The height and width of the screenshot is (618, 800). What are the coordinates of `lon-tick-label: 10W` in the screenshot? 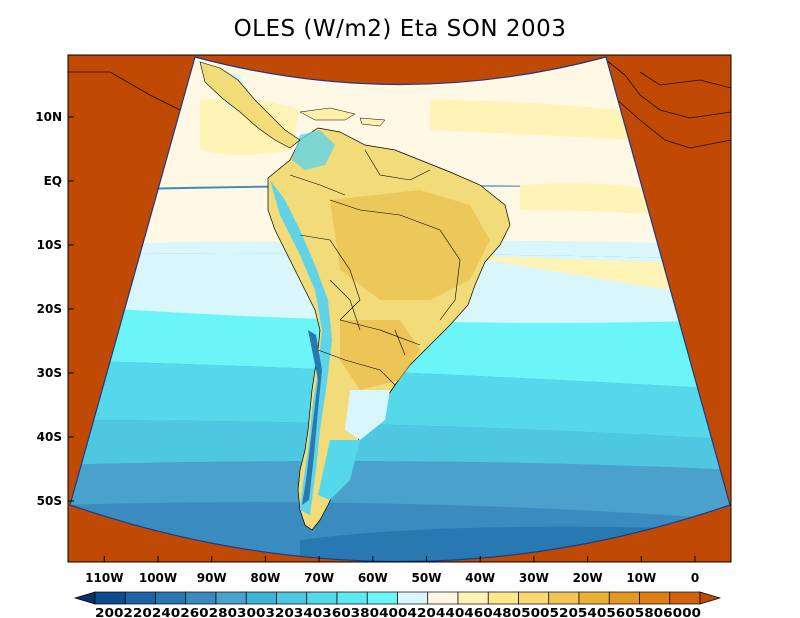 It's located at (641, 578).